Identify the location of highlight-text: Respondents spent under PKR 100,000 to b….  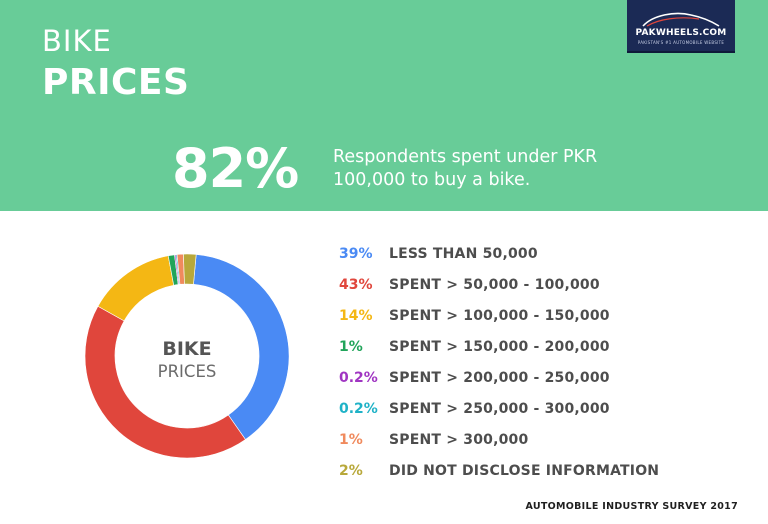
(465, 168).